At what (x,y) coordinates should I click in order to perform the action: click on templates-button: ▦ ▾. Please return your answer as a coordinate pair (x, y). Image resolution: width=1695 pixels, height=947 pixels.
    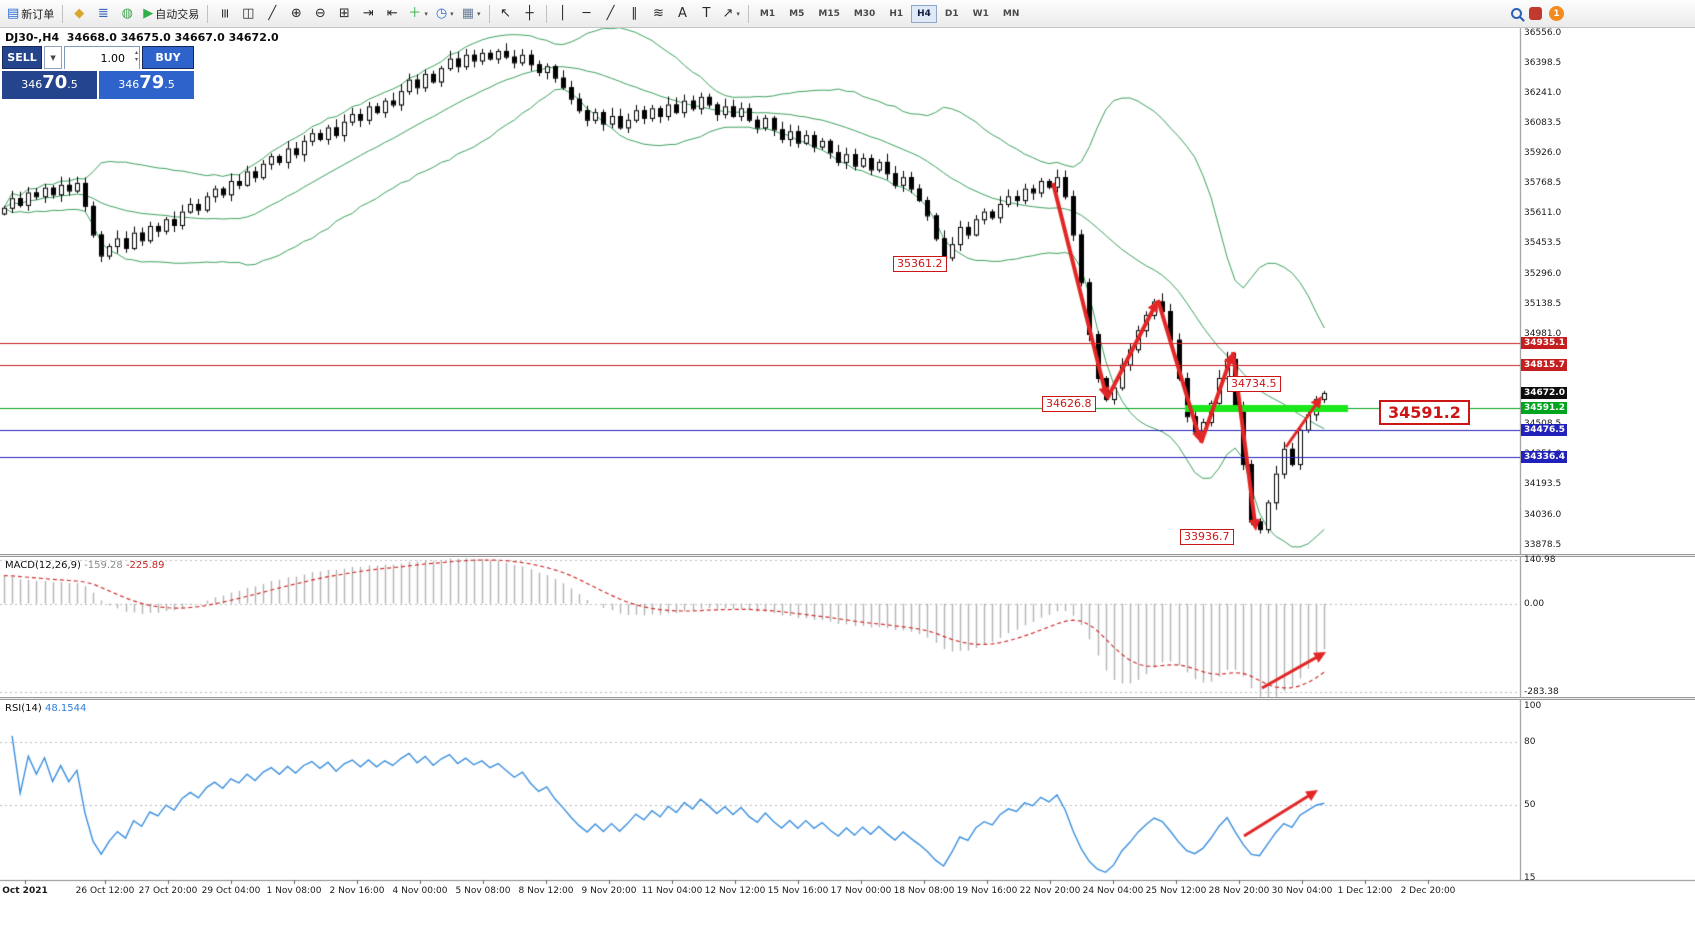
    Looking at the image, I should click on (471, 14).